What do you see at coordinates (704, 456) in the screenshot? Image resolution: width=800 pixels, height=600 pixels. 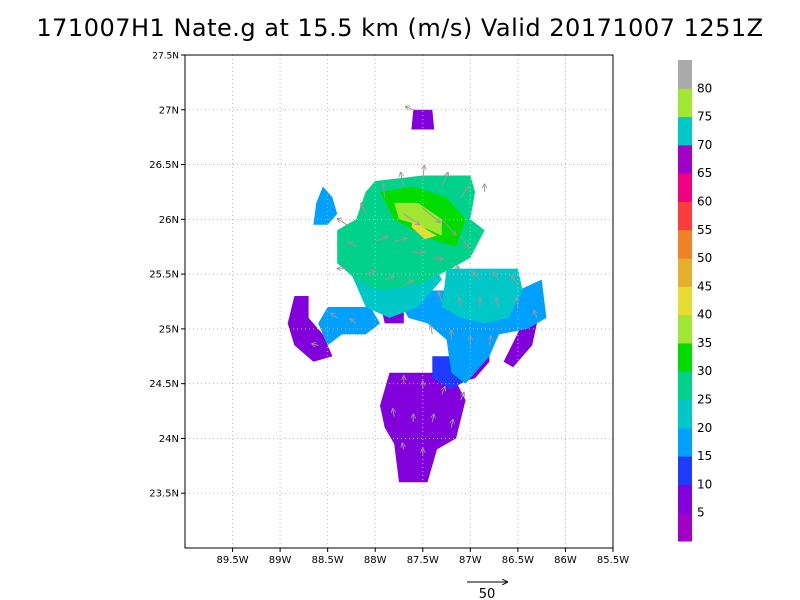 I see `colorbar-label-2: 15` at bounding box center [704, 456].